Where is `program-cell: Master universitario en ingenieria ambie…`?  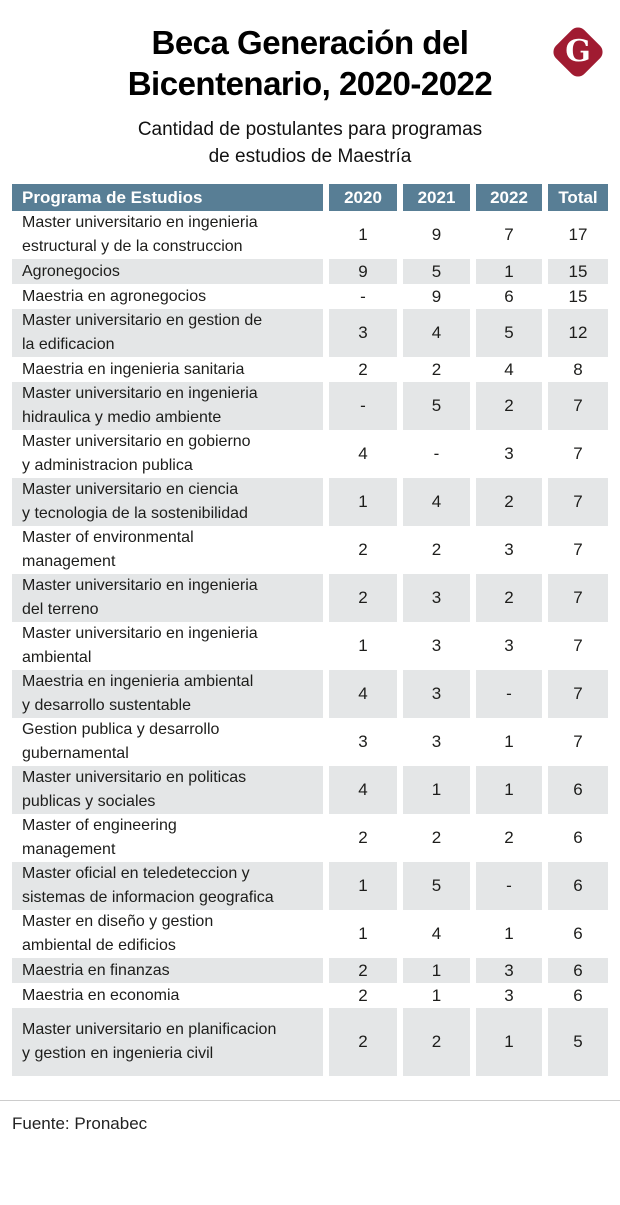
program-cell: Master universitario en ingenieria ambie… is located at coordinates (140, 645).